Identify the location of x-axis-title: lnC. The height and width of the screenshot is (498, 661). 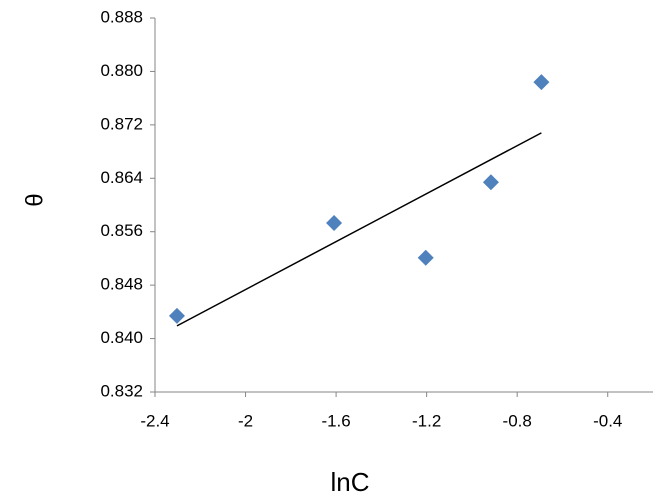
(349, 482).